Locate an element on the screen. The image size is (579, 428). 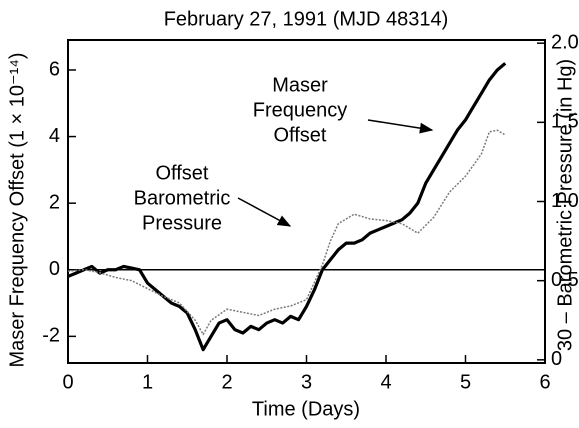
x-tick-label: 3 is located at coordinates (306, 382).